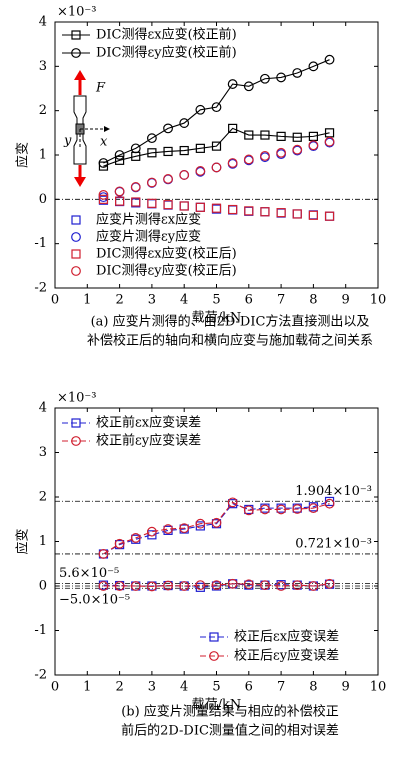 Image resolution: width=414 pixels, height=766 pixels. What do you see at coordinates (148, 220) in the screenshot?
I see `legend-label: 应变片测得εx应变` at bounding box center [148, 220].